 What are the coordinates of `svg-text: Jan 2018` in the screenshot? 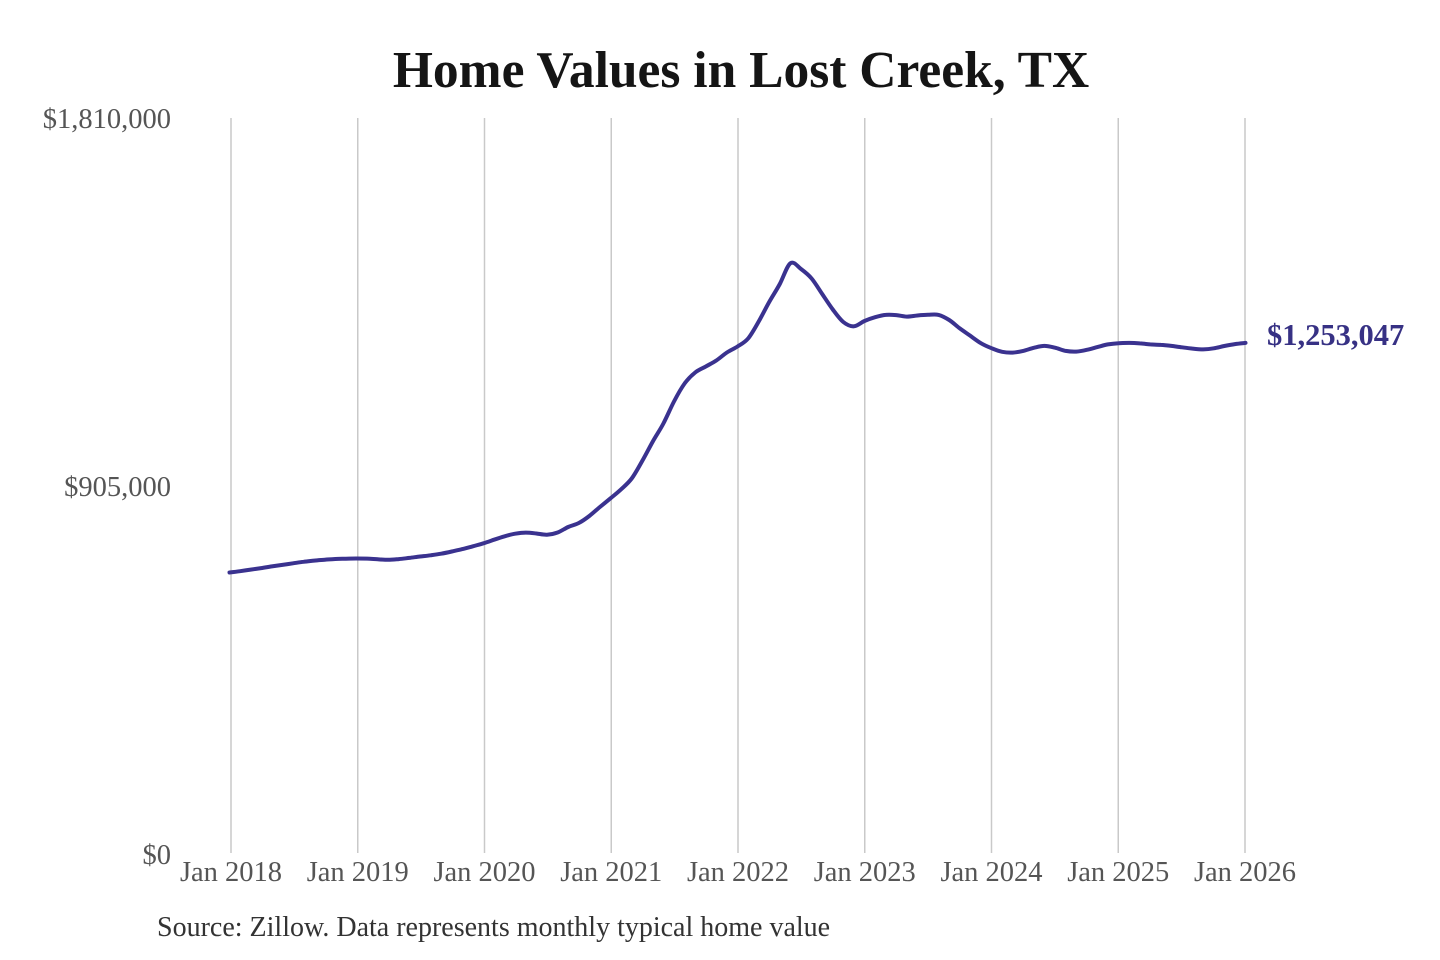 It's located at (231, 872).